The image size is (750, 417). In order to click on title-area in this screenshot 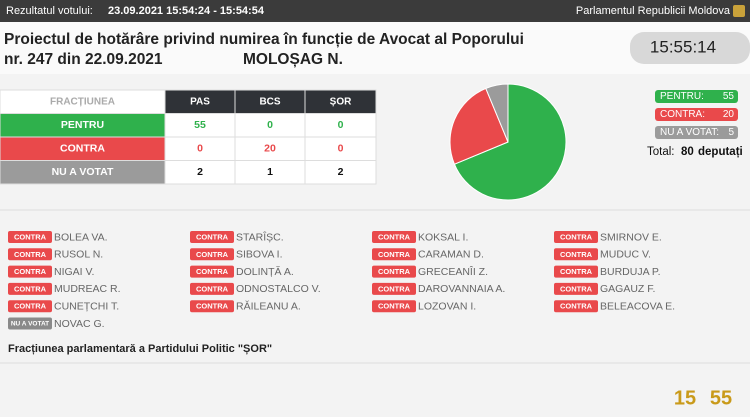, I will do `click(375, 48)`.